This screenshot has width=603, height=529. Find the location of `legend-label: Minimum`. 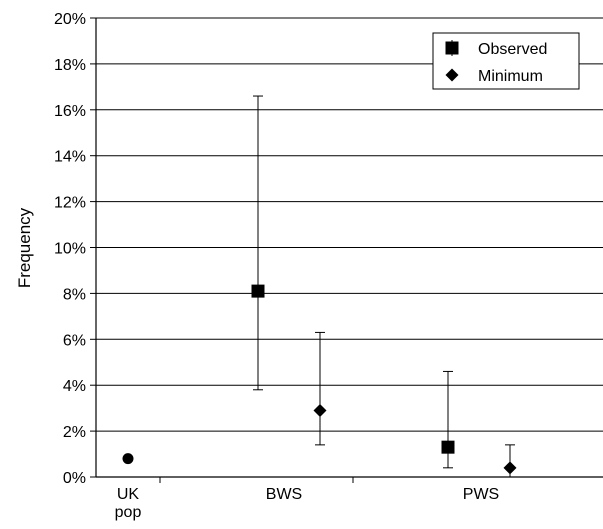

legend-label: Minimum is located at coordinates (510, 76).